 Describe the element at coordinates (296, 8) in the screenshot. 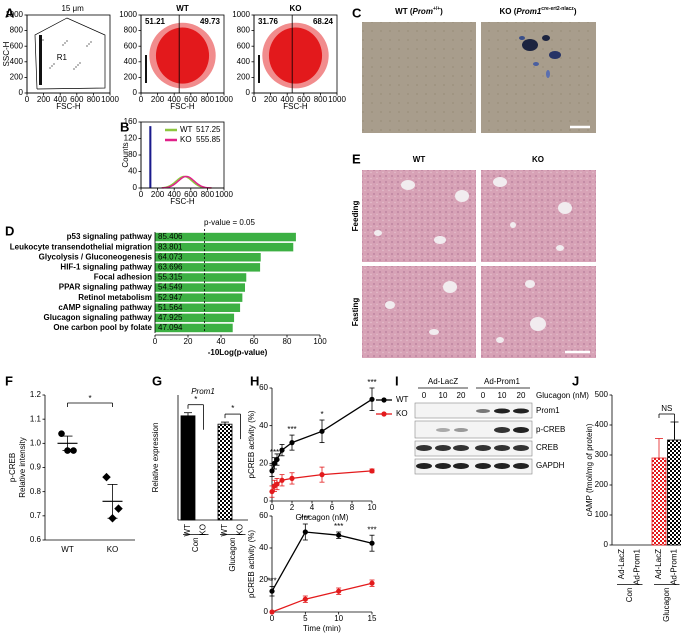

I see `plot-title: KO` at that location.